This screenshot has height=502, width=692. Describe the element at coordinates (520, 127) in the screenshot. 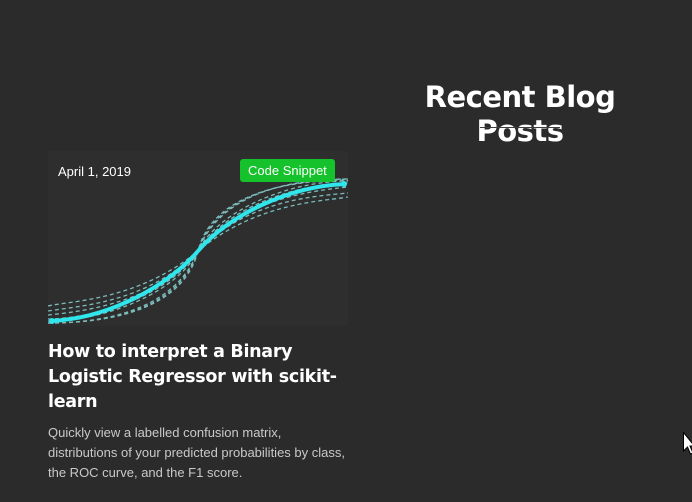

I see `title-underline` at that location.